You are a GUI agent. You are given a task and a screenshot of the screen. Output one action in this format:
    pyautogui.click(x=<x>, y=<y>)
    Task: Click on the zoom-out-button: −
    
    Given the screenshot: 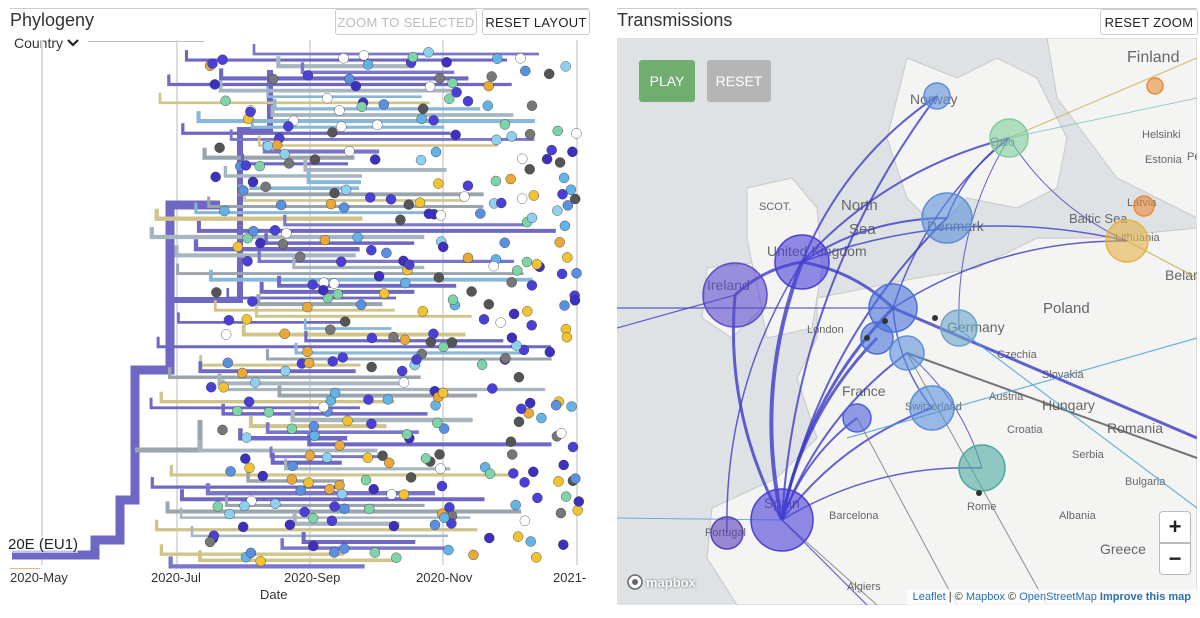 What is the action you would take?
    pyautogui.click(x=1175, y=559)
    